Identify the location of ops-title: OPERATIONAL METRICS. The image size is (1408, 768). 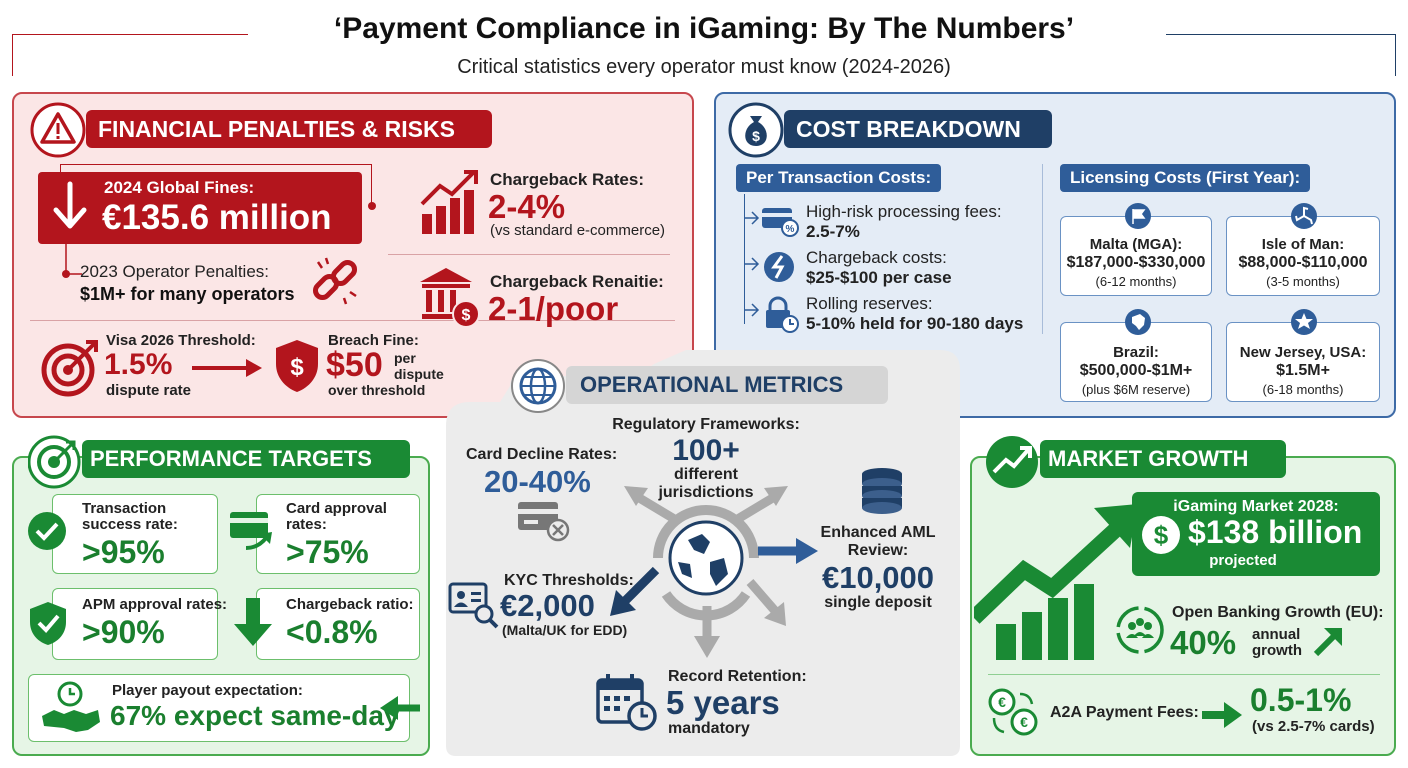
(727, 385).